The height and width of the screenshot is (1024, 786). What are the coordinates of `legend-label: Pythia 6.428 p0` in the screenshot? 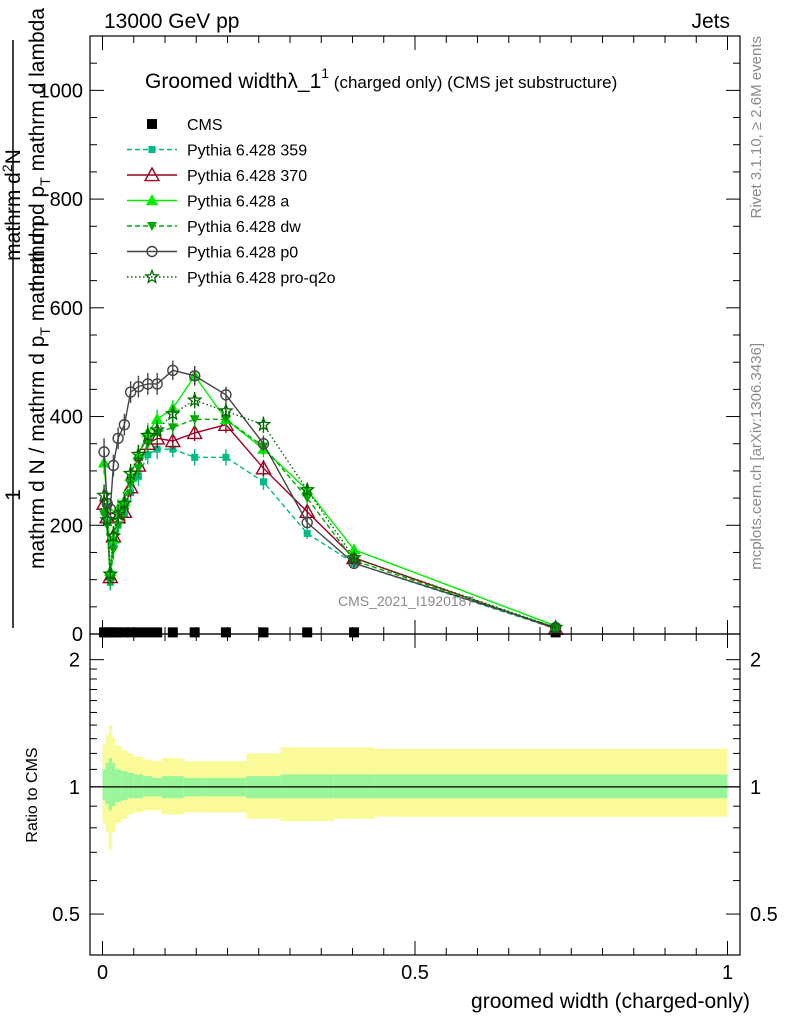 It's located at (242, 253).